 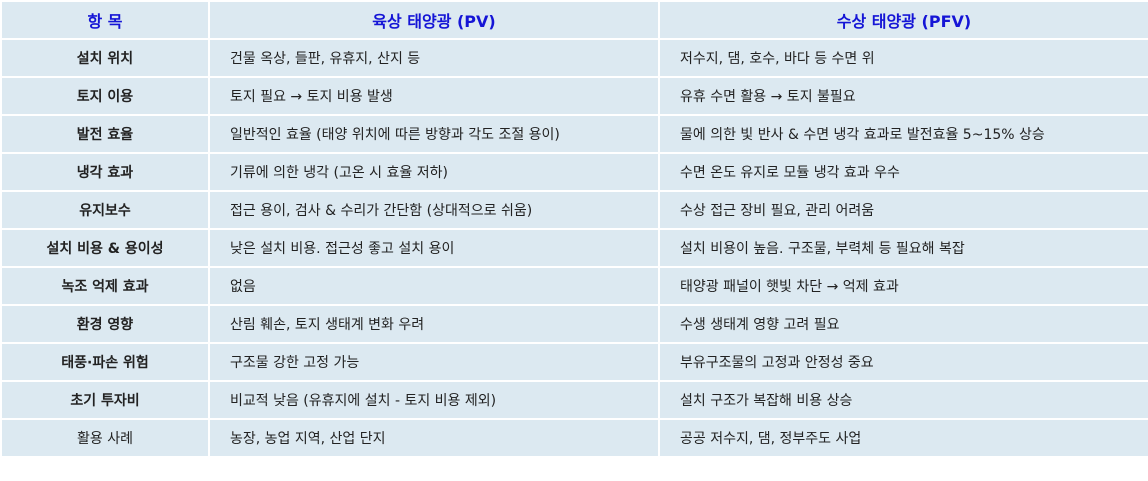 What do you see at coordinates (903, 210) in the screenshot?
I see `cell: 수상 접근 장비 필요, 관리 어려움` at bounding box center [903, 210].